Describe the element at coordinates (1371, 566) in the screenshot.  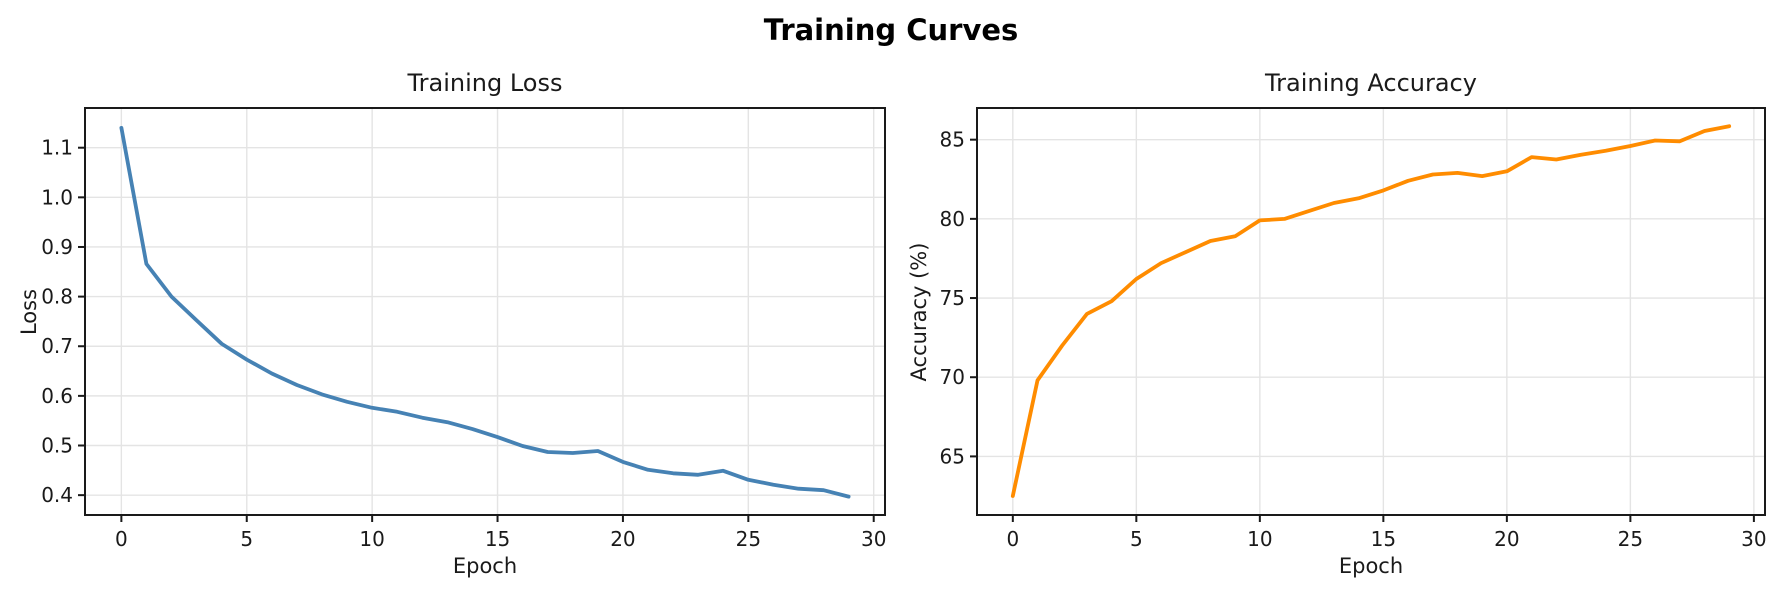
I see `accuracy-x-axis-label: Epoch` at that location.